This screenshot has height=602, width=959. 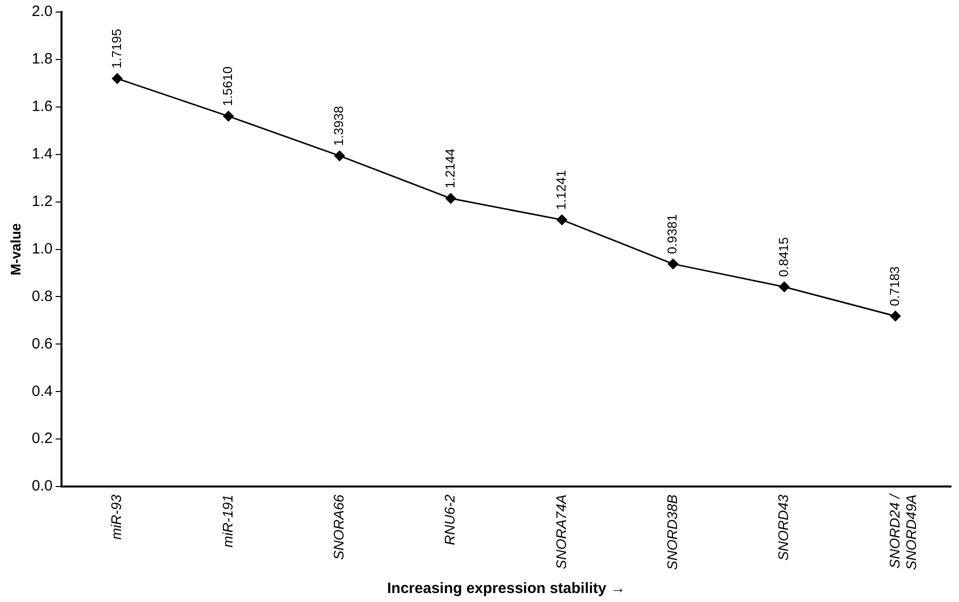 I want to click on x-tick-label: miR-93, so click(x=116, y=517).